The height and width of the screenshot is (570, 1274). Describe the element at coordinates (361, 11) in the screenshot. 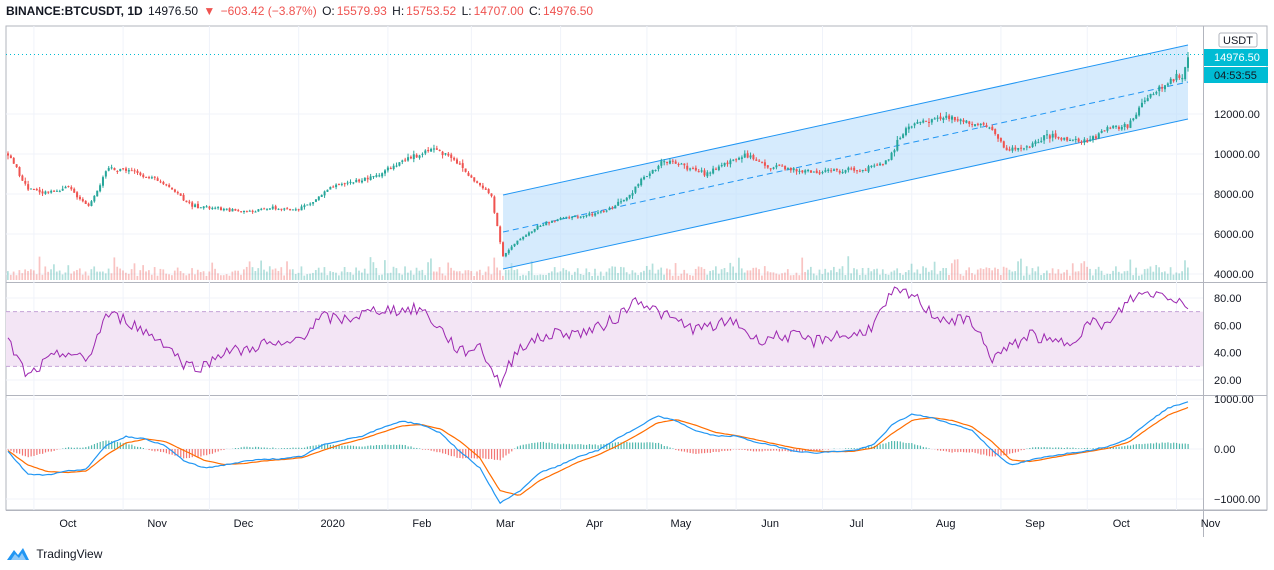

I see `open-value: 15579.93` at that location.